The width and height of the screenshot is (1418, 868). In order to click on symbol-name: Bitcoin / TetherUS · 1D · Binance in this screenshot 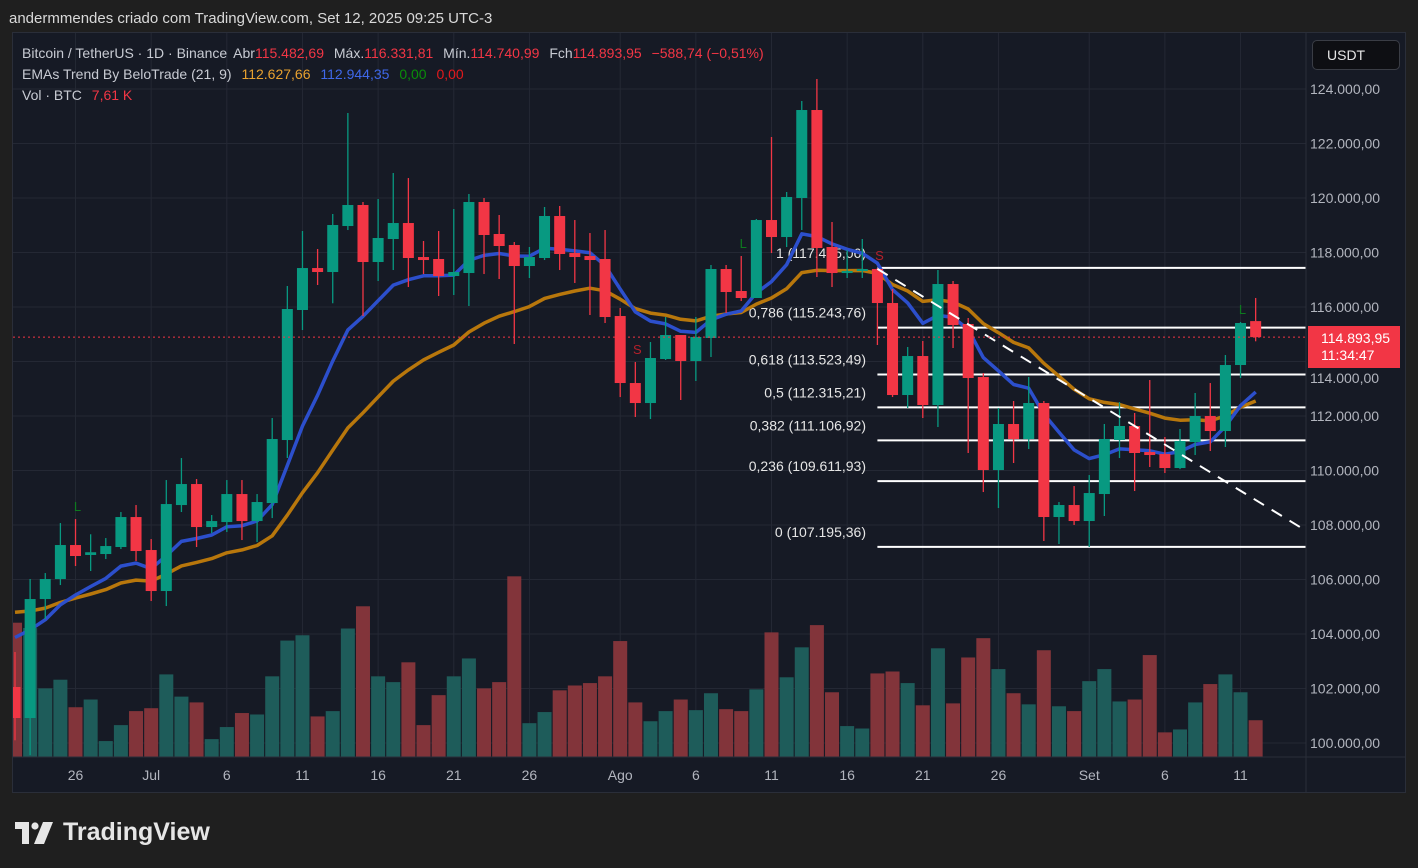, I will do `click(125, 53)`.